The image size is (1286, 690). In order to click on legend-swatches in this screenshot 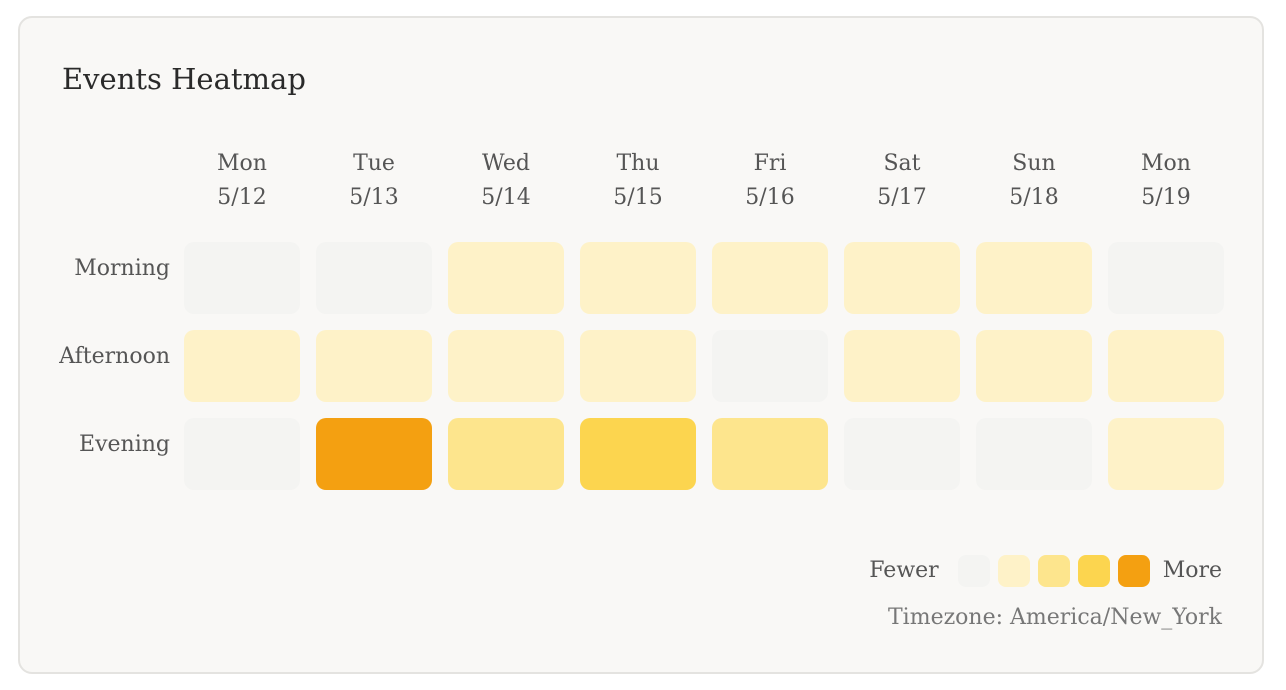, I will do `click(1053, 571)`.